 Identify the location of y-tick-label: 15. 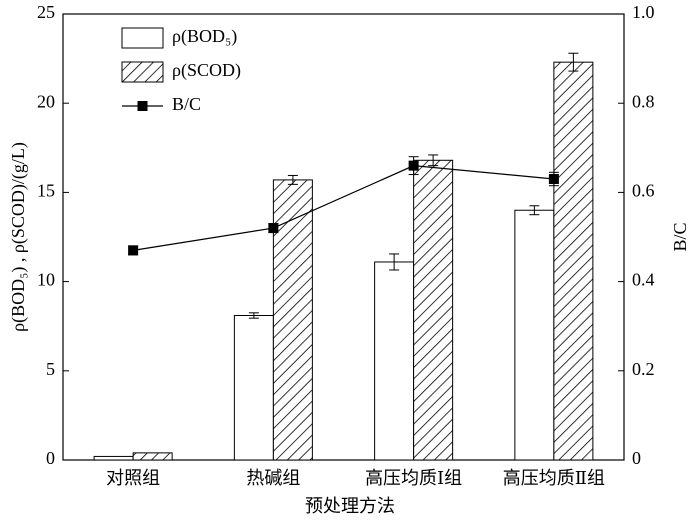
(46, 191).